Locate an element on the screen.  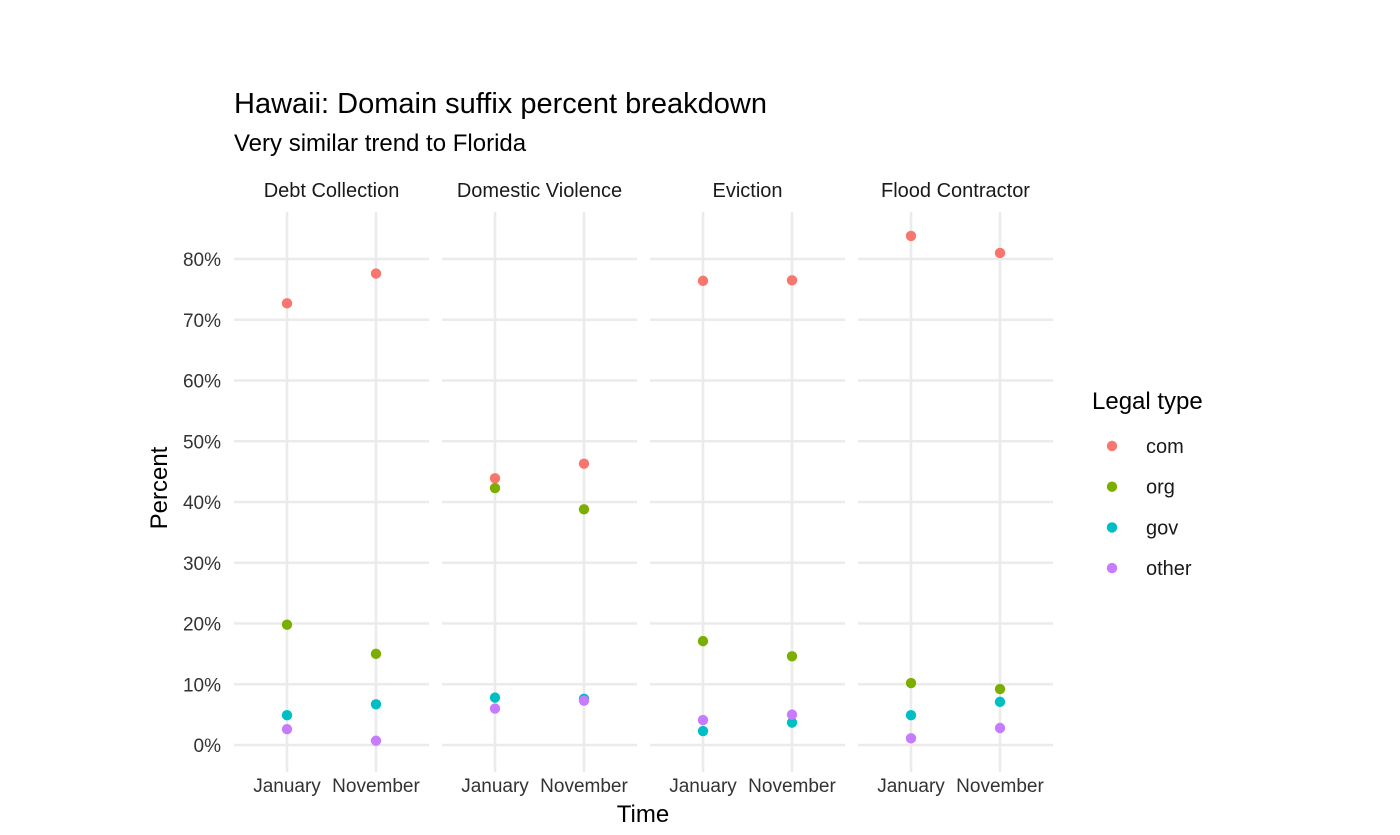
x-axis-title: Time is located at coordinates (643, 814).